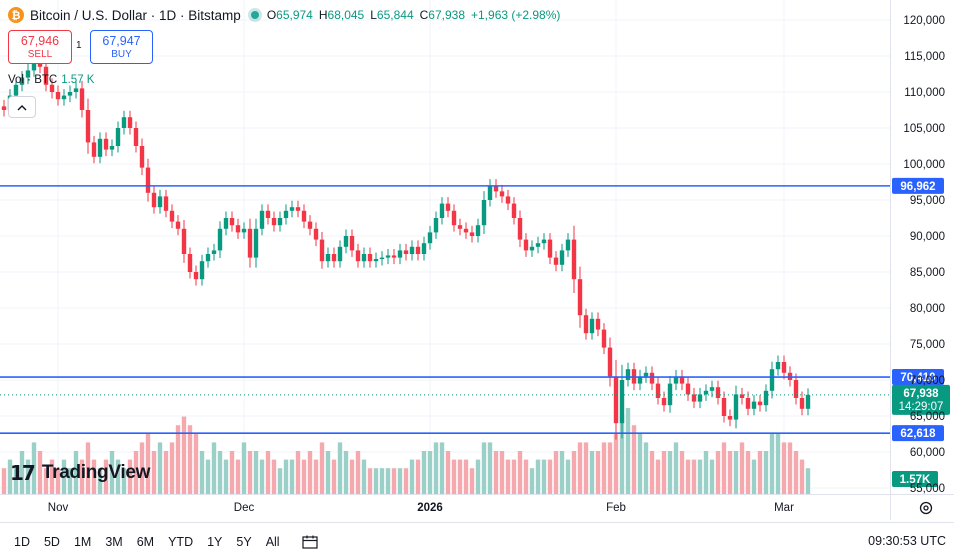 This screenshot has height=553, width=954. I want to click on price-tick-label: 75,000, so click(927, 345).